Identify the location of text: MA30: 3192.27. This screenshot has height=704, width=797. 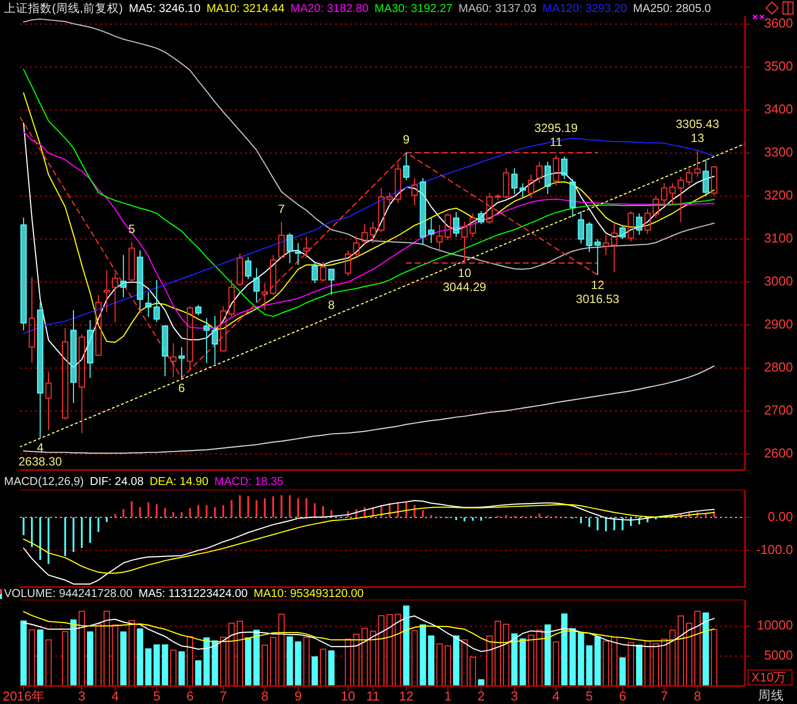
(413, 9).